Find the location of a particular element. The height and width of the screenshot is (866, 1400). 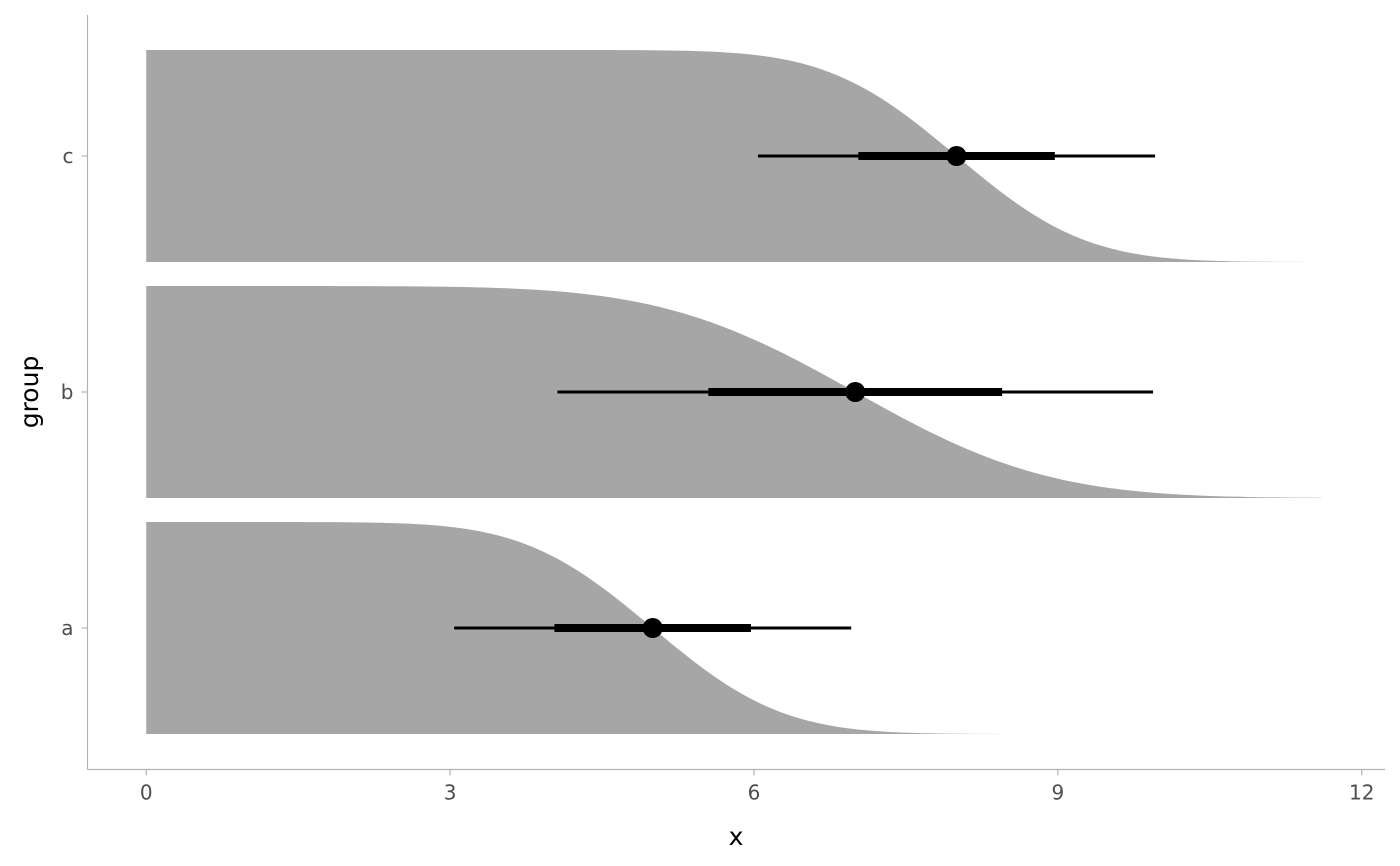

y-axis-ticks: a b c is located at coordinates (74, 392).